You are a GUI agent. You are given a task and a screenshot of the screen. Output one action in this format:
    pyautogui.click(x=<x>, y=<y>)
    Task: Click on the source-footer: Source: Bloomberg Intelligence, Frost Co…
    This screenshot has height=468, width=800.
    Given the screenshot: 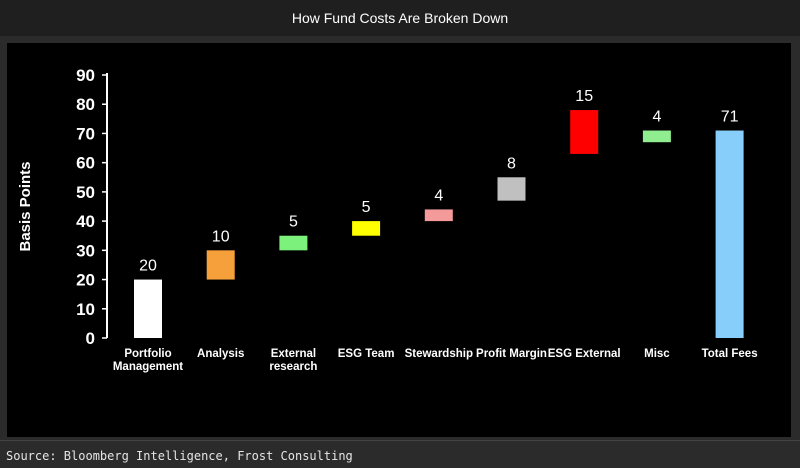 What is the action you would take?
    pyautogui.click(x=400, y=454)
    